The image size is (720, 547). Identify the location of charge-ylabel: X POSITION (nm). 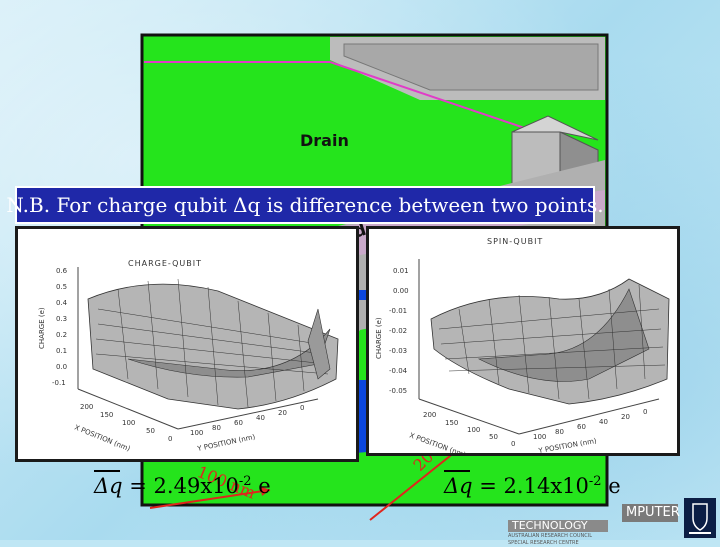
(102, 438).